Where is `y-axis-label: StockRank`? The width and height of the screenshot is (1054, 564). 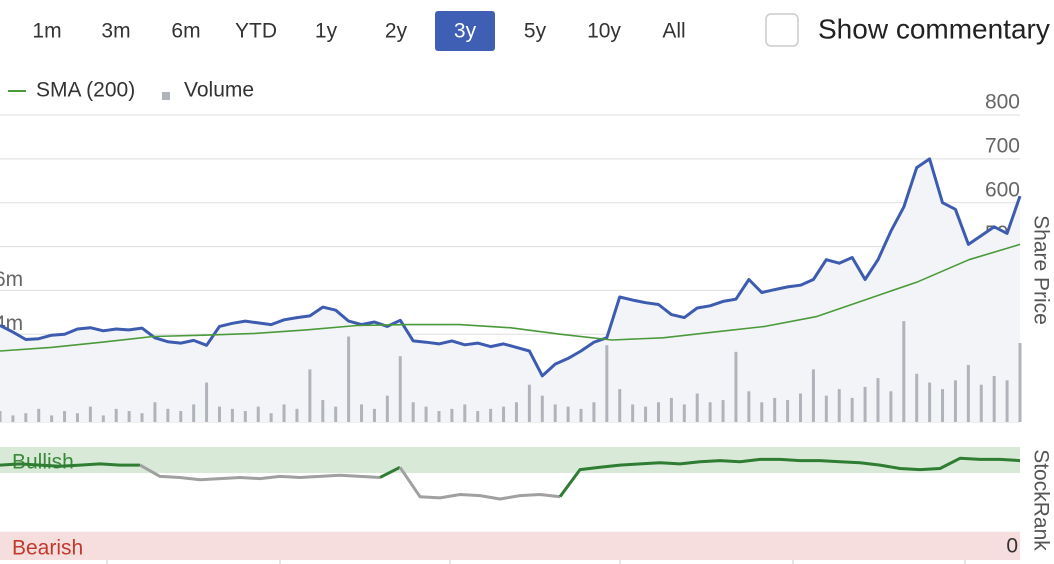 y-axis-label: StockRank is located at coordinates (1040, 500).